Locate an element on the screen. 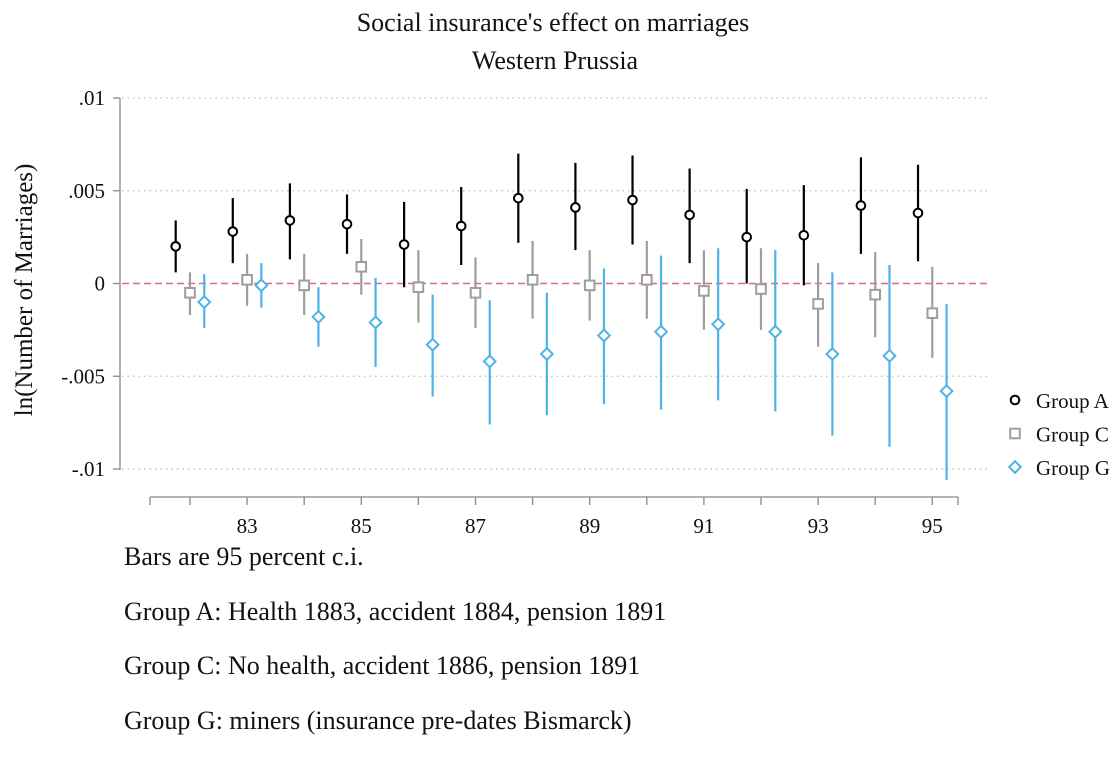 This screenshot has width=1119, height=761. x-tick-label: 87 is located at coordinates (475, 526).